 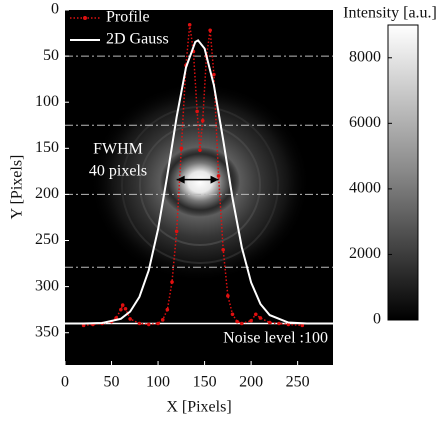 I want to click on x-tick-label: 100, so click(x=158, y=382).